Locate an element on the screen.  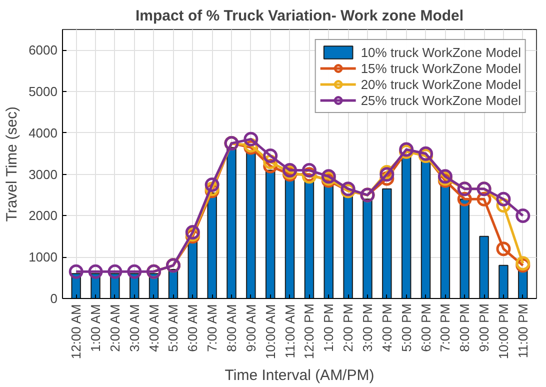
x-tick-label: 2:00 PM is located at coordinates (348, 327).